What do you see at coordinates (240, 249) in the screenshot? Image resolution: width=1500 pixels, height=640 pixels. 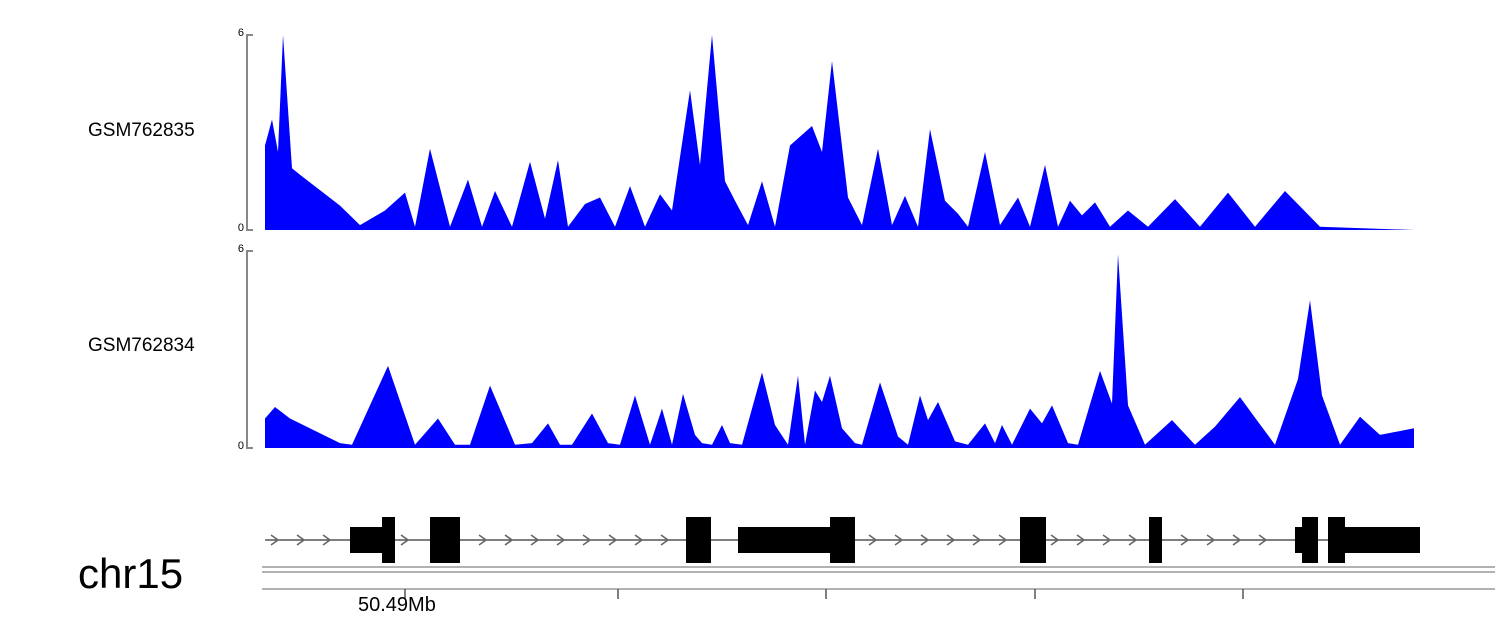 I see `axis-max-label-1: 6` at bounding box center [240, 249].